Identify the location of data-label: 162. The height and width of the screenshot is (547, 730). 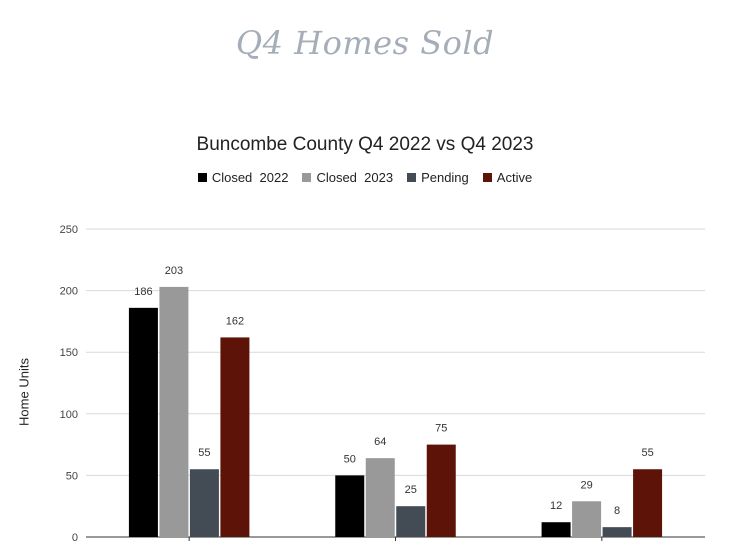
(235, 321).